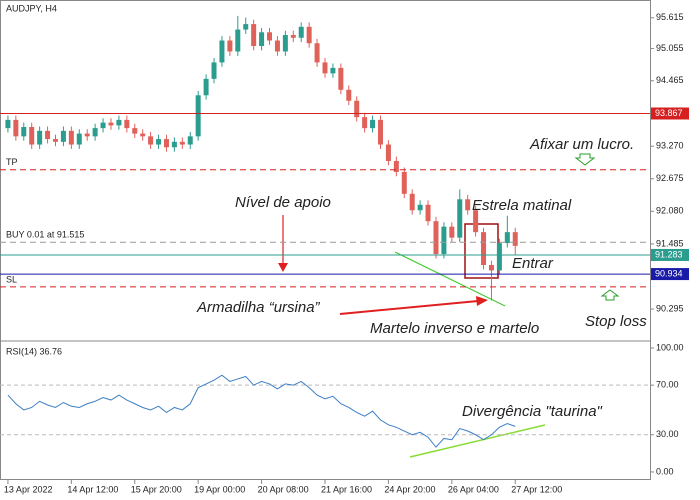  I want to click on y-tick-label: 95.615, so click(670, 17).